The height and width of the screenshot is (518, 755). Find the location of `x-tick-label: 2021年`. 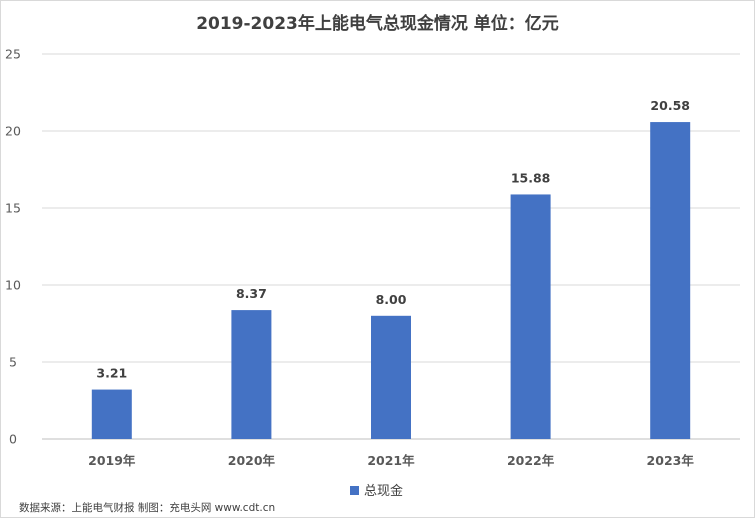

x-tick-label: 2021年 is located at coordinates (391, 460).